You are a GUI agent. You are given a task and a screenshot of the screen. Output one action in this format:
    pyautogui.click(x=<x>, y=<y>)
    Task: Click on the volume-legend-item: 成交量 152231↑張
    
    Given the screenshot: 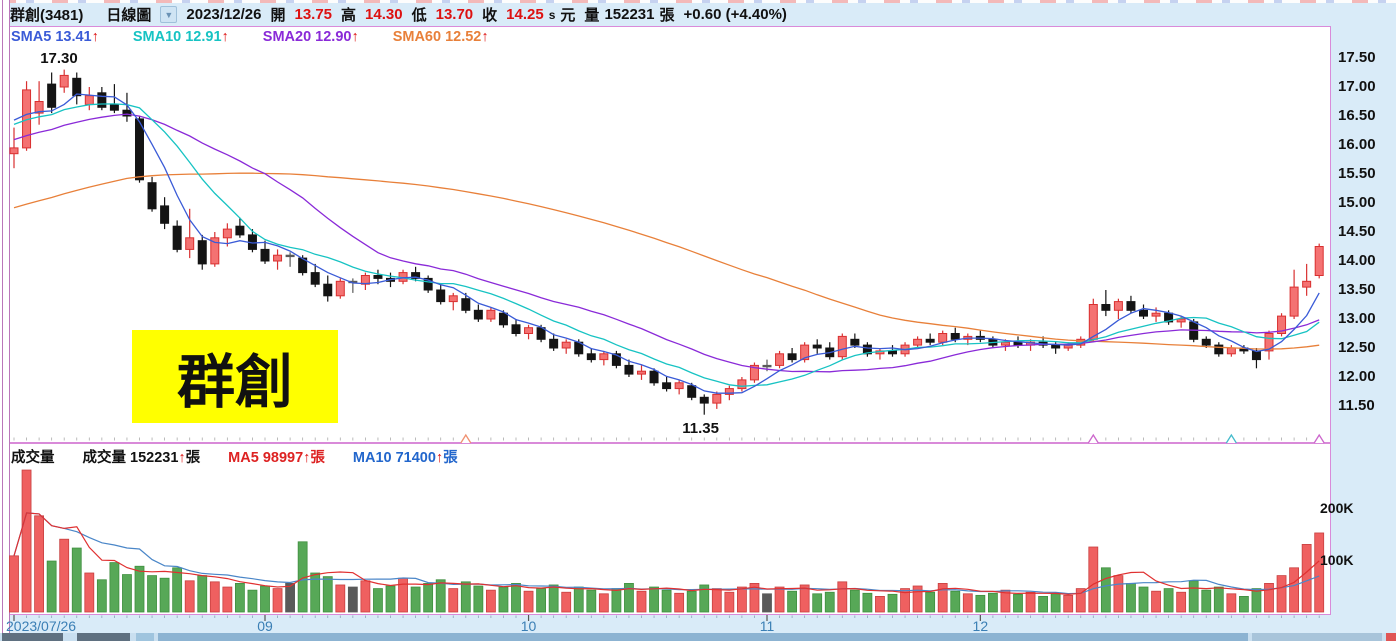 What is the action you would take?
    pyautogui.click(x=141, y=458)
    